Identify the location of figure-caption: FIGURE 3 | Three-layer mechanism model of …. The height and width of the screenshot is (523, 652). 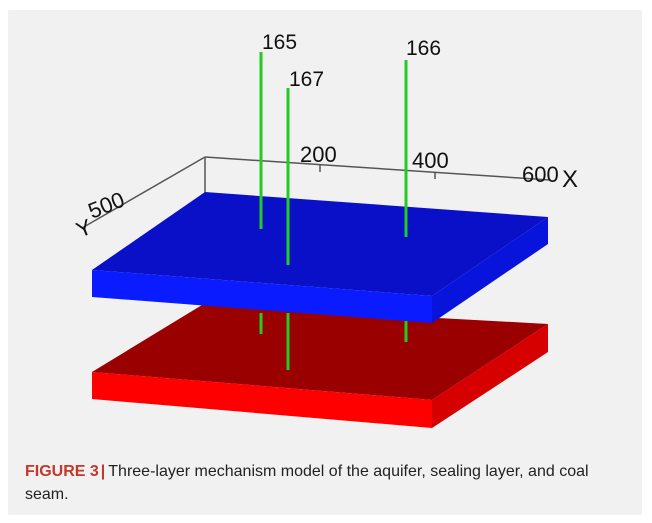
(320, 483).